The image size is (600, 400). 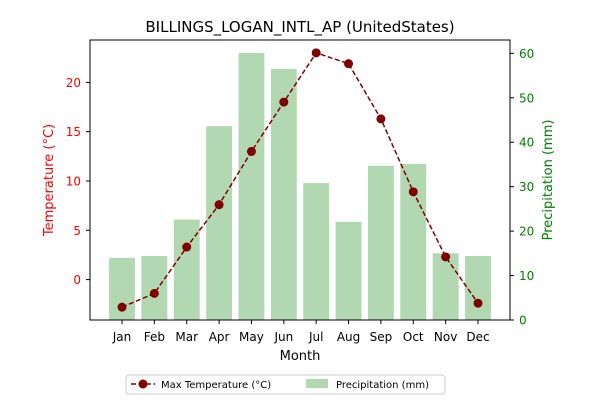 What do you see at coordinates (73, 83) in the screenshot?
I see `y-left-tick-label: 20` at bounding box center [73, 83].